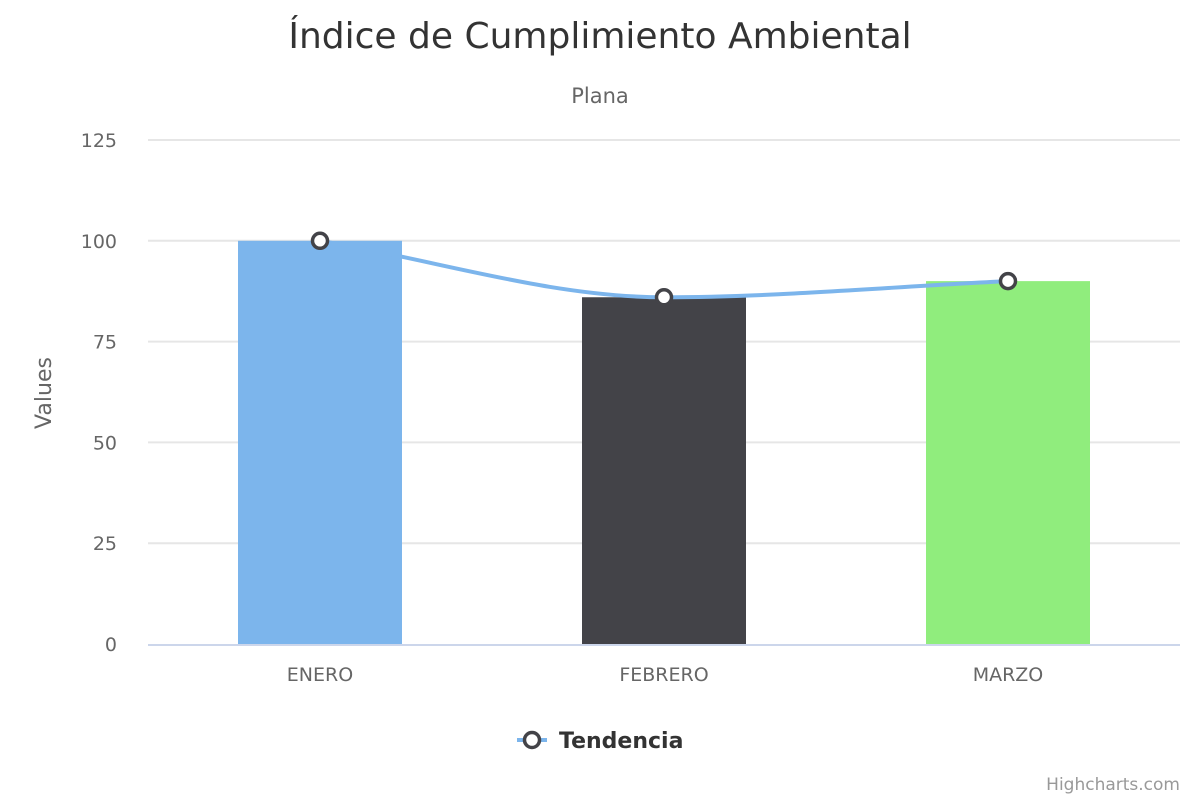 The height and width of the screenshot is (804, 1200). I want to click on y-tick-label: 0, so click(111, 645).